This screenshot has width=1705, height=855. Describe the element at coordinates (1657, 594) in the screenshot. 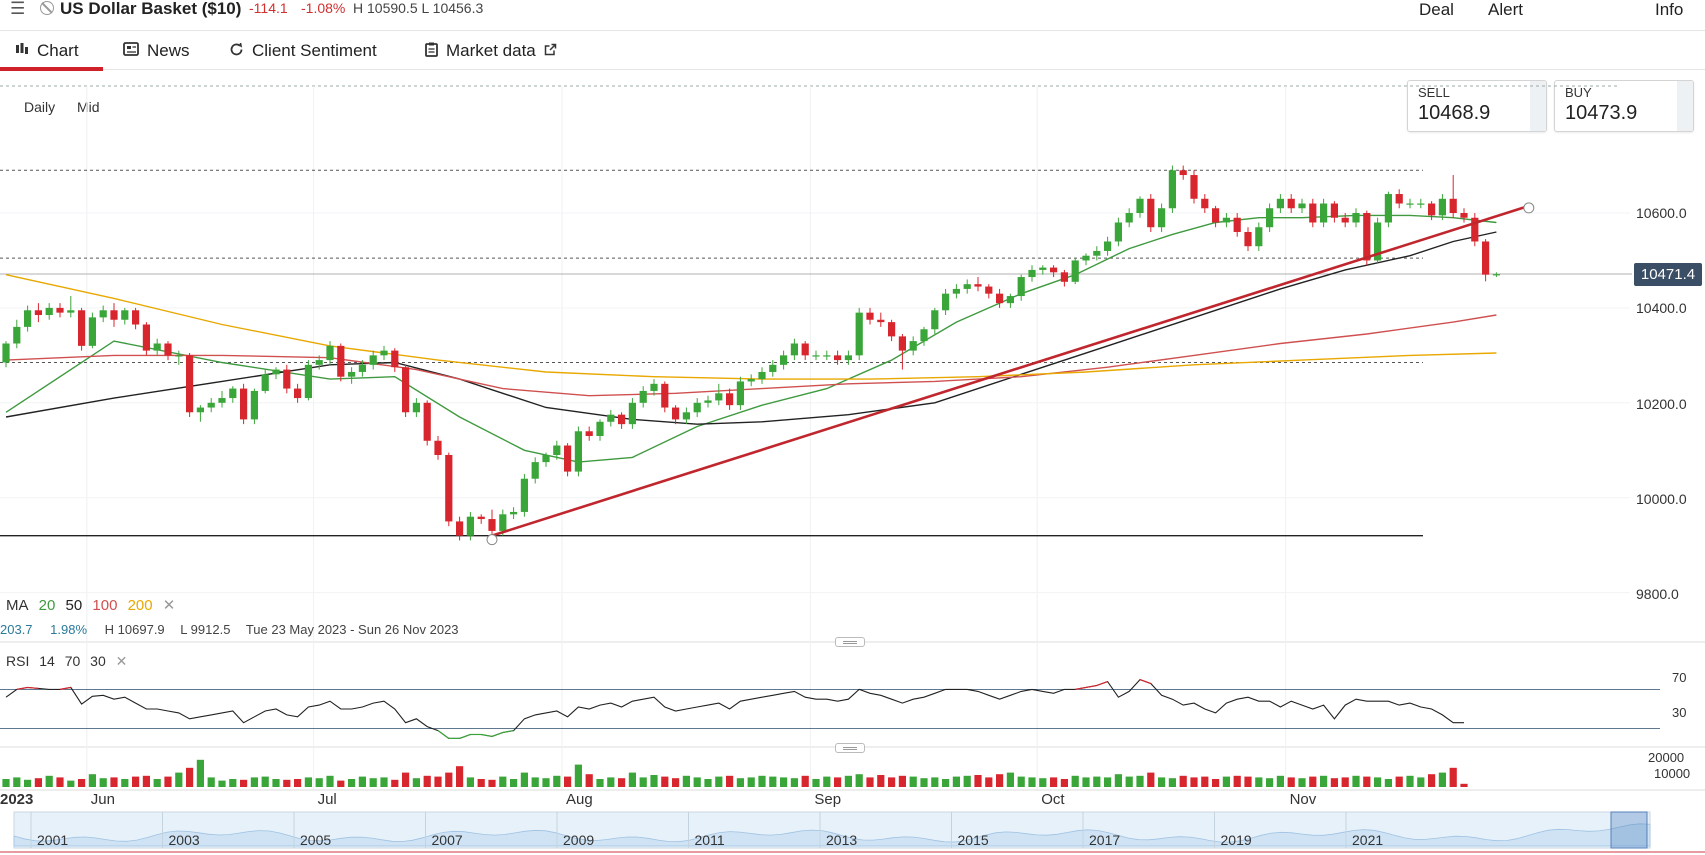

I see `y-tick-label: 9800.0` at that location.